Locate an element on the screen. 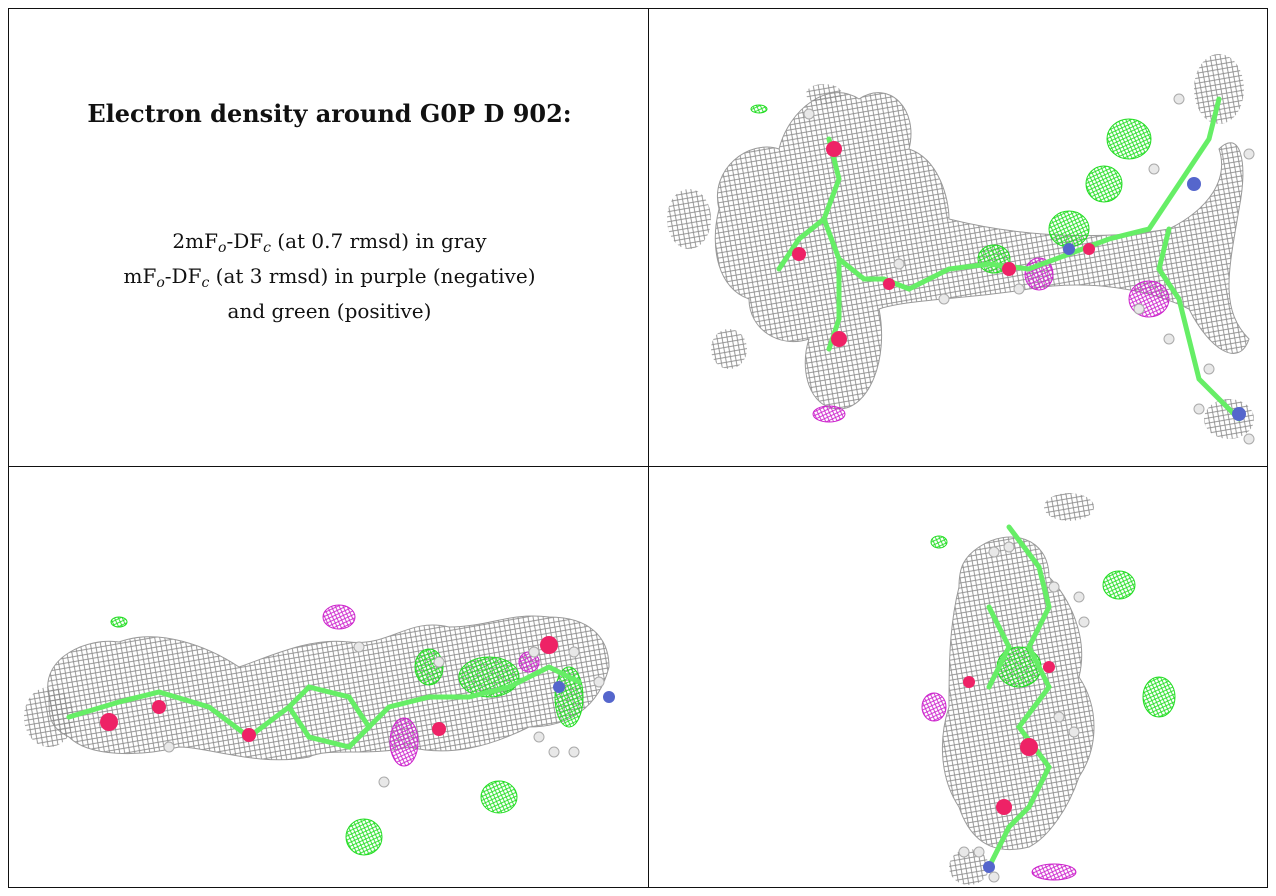  caption-line-3: and green (positive) is located at coordinates (329, 311).